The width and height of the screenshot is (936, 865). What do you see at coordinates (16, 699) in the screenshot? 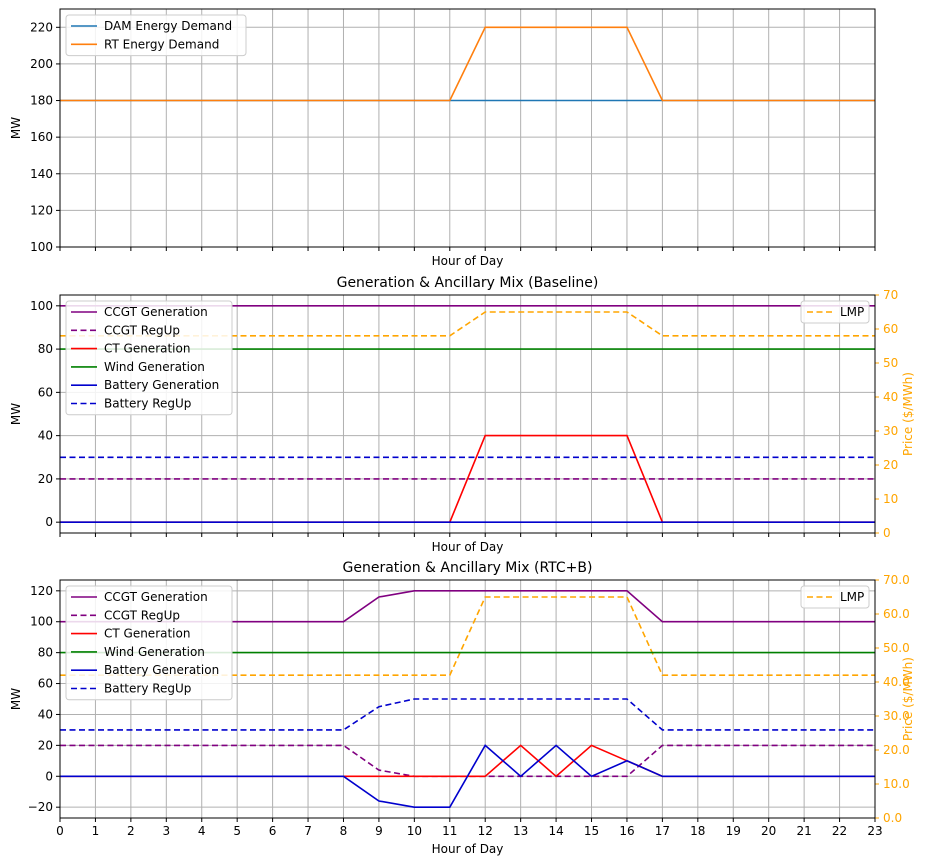
I see `rtcb-y-axis-label: MW` at bounding box center [16, 699].